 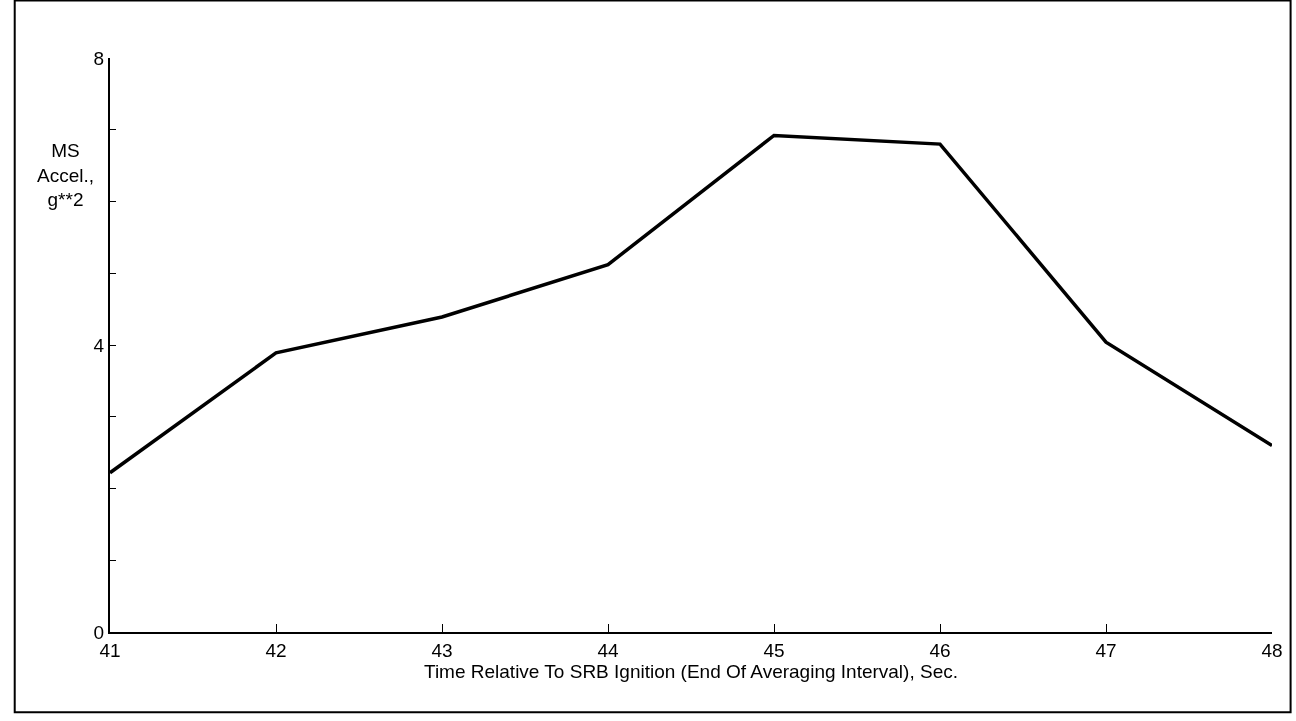 I want to click on x-tick-label: 44, so click(x=608, y=650).